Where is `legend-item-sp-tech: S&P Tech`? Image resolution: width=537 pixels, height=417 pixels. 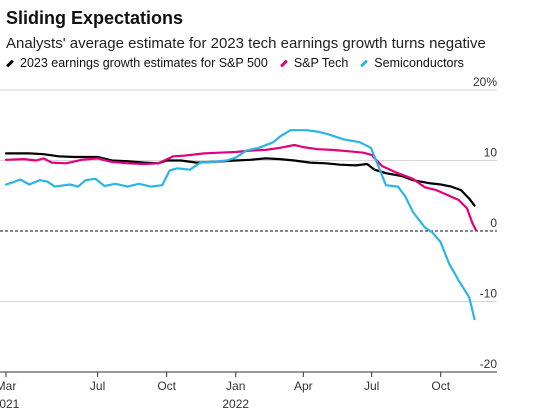 legend-item-sp-tech: S&P Tech is located at coordinates (314, 63).